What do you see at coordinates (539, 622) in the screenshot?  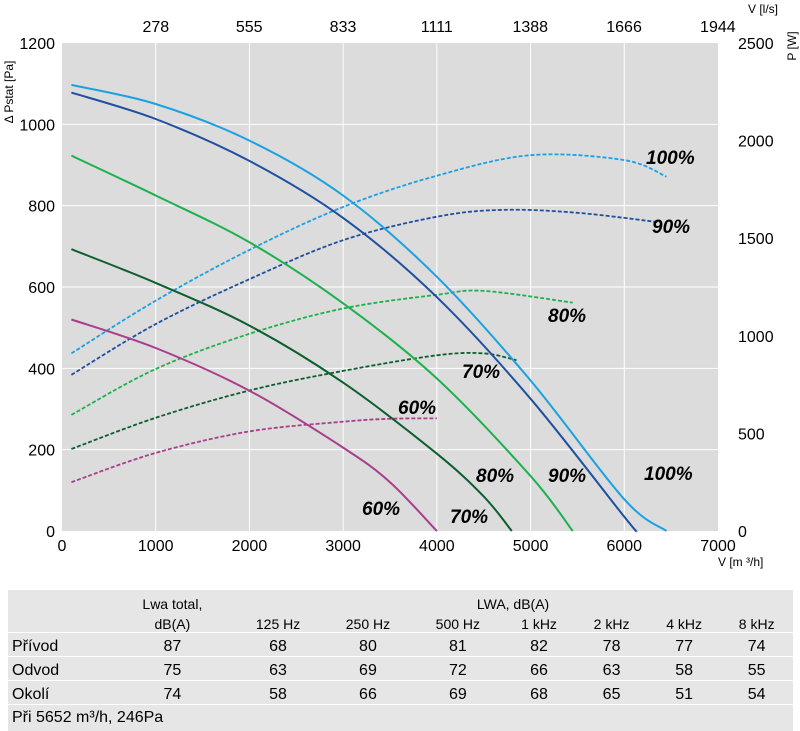 I see `header-band: 1 kHz` at bounding box center [539, 622].